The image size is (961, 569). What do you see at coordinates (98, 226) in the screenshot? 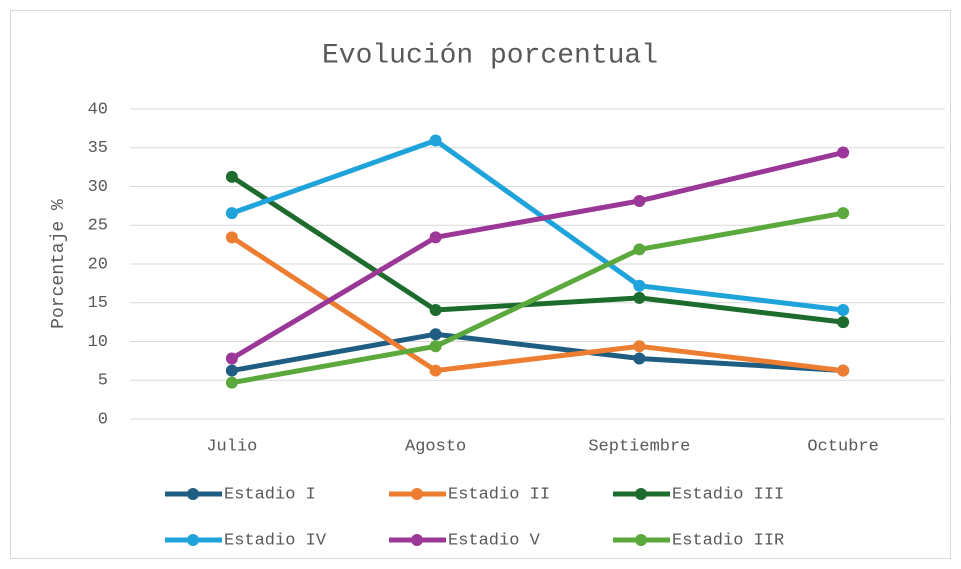
I see `y-tick-label: 25` at bounding box center [98, 226].